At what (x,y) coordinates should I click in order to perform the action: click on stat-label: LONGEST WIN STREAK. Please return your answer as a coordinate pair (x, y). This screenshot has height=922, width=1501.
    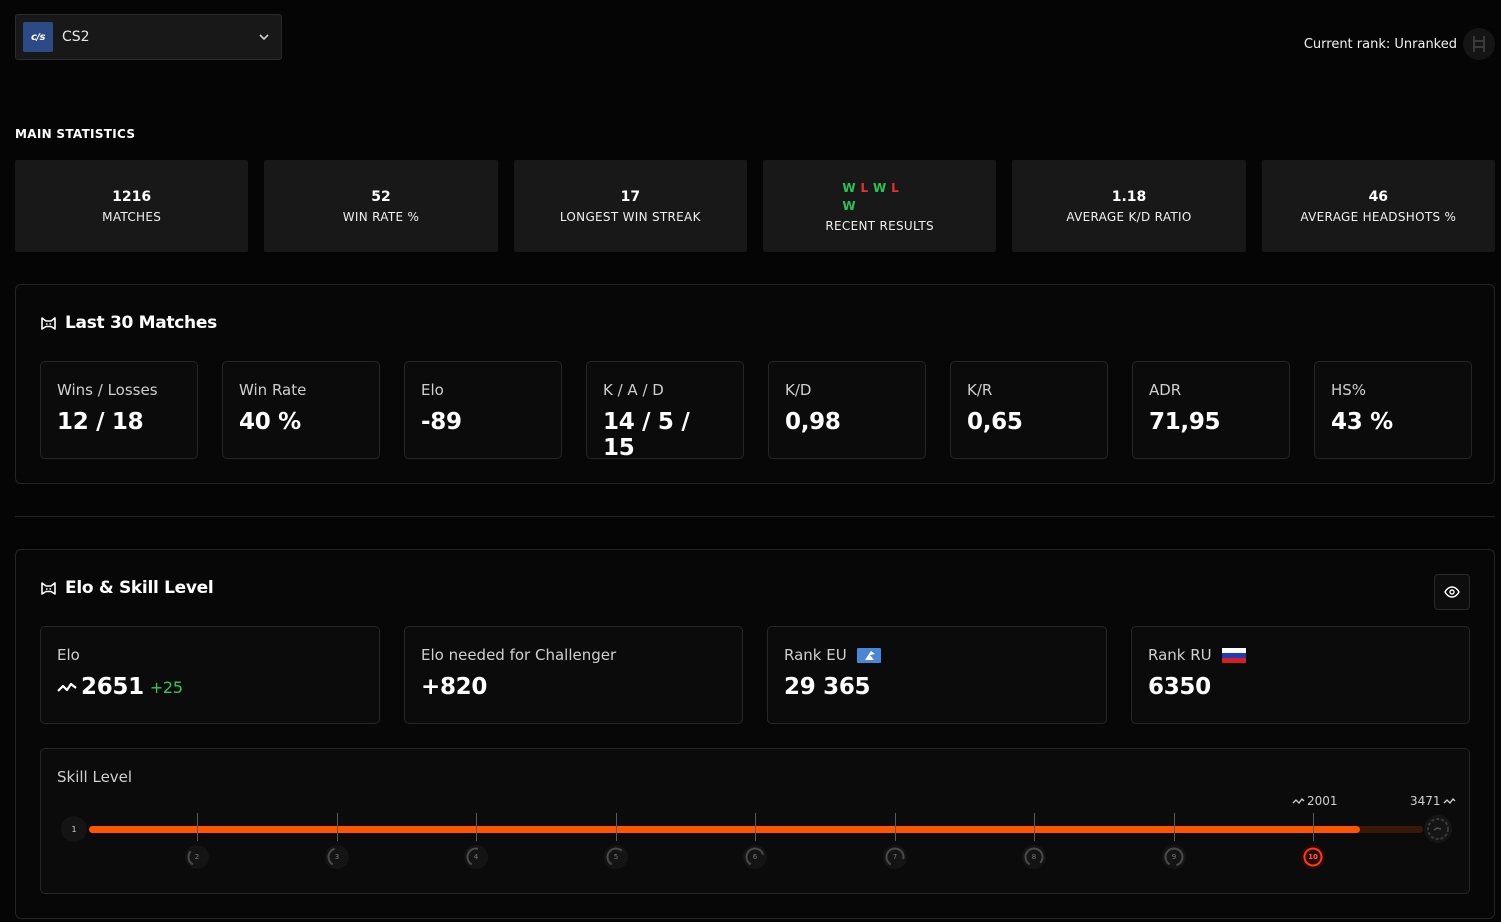
    Looking at the image, I should click on (630, 217).